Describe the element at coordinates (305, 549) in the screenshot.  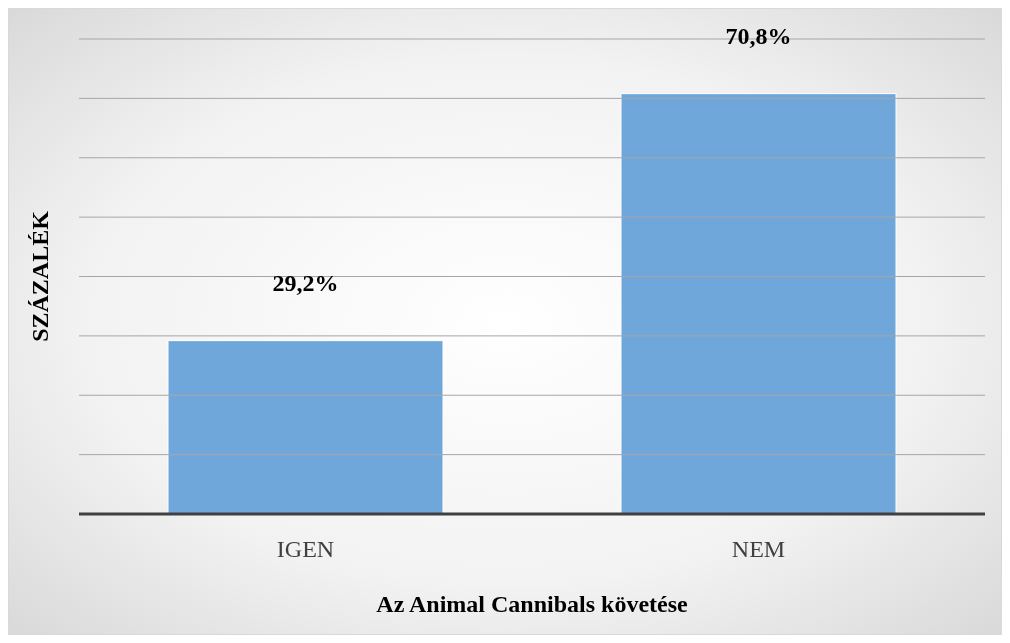
I see `x-tick-label: IGEN` at that location.